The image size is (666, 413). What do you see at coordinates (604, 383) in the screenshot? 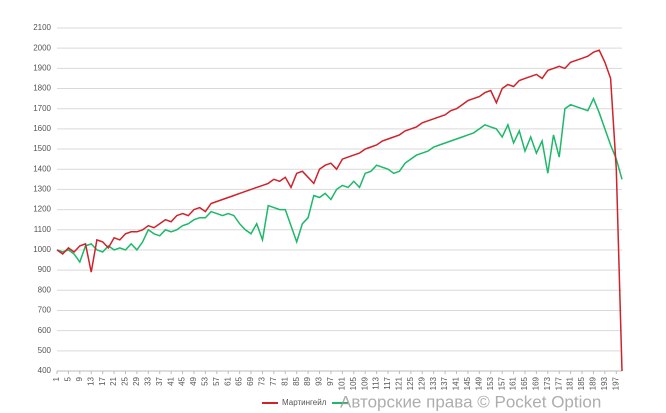
I see `x-tick-label: 193` at bounding box center [604, 383].